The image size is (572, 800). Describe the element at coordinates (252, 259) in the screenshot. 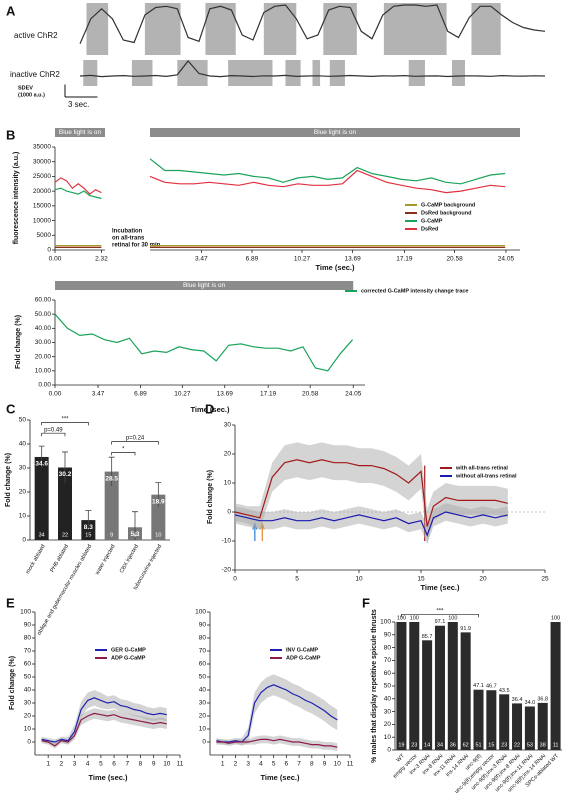

I see `x-tick-label: 6.89` at that location.